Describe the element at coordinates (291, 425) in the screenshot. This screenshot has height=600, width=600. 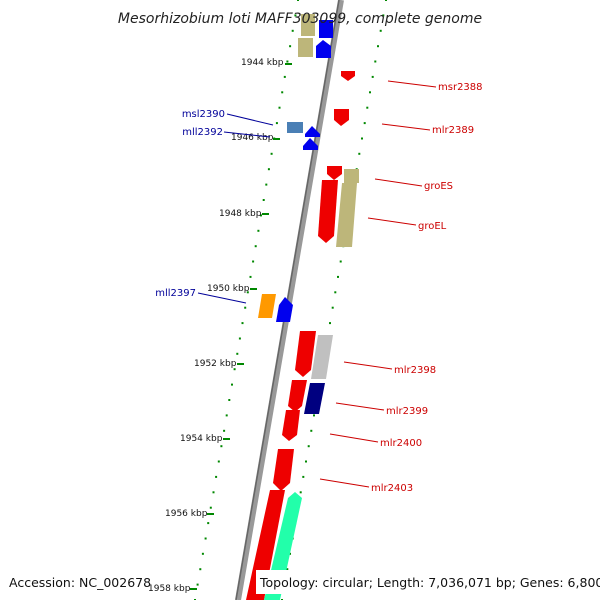
I see `gene-mlr2400` at that location.